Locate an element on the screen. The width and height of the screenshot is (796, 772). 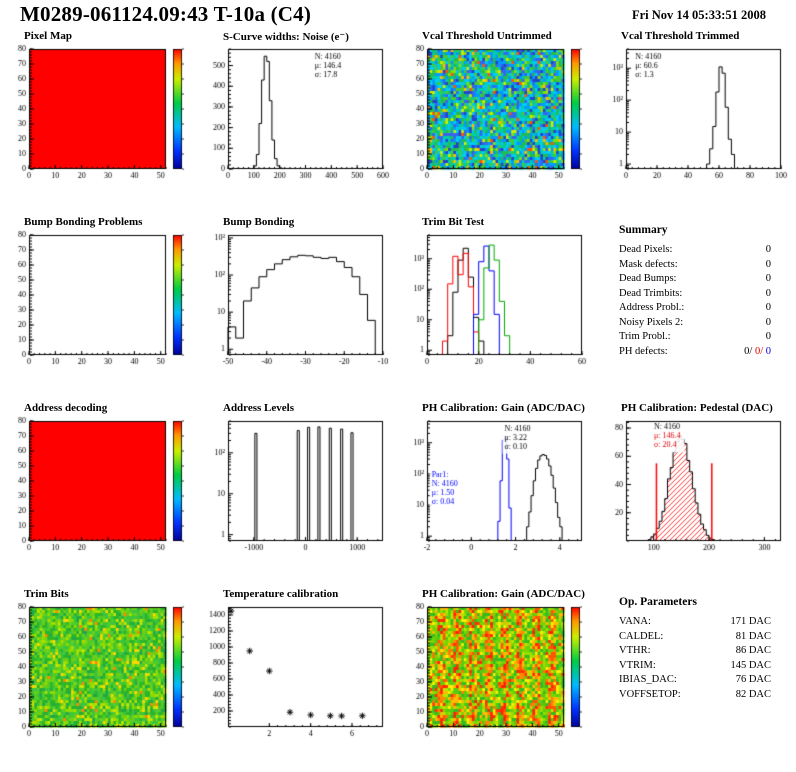
op-parameter-label: VANA: is located at coordinates (635, 621).